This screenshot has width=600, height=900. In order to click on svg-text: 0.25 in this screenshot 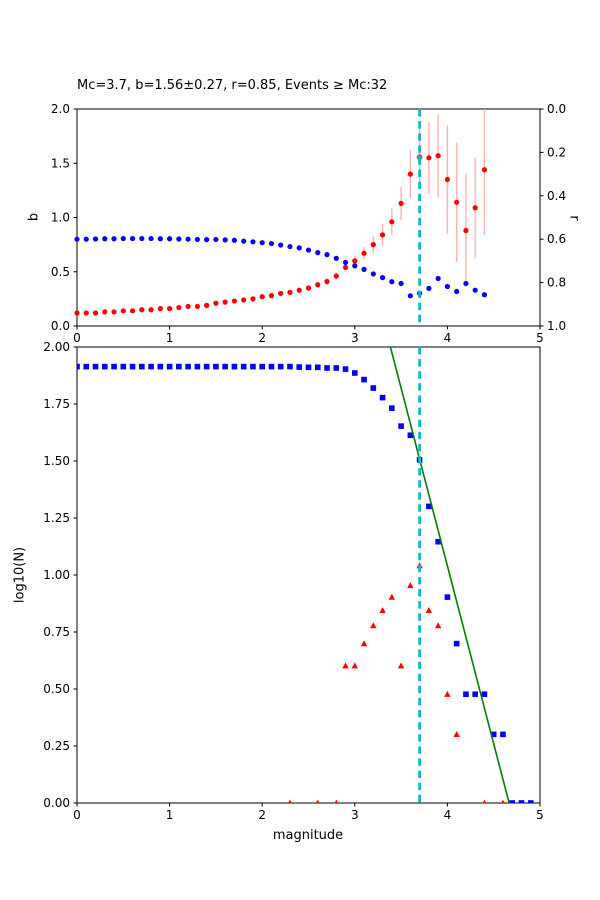, I will do `click(56, 746)`.